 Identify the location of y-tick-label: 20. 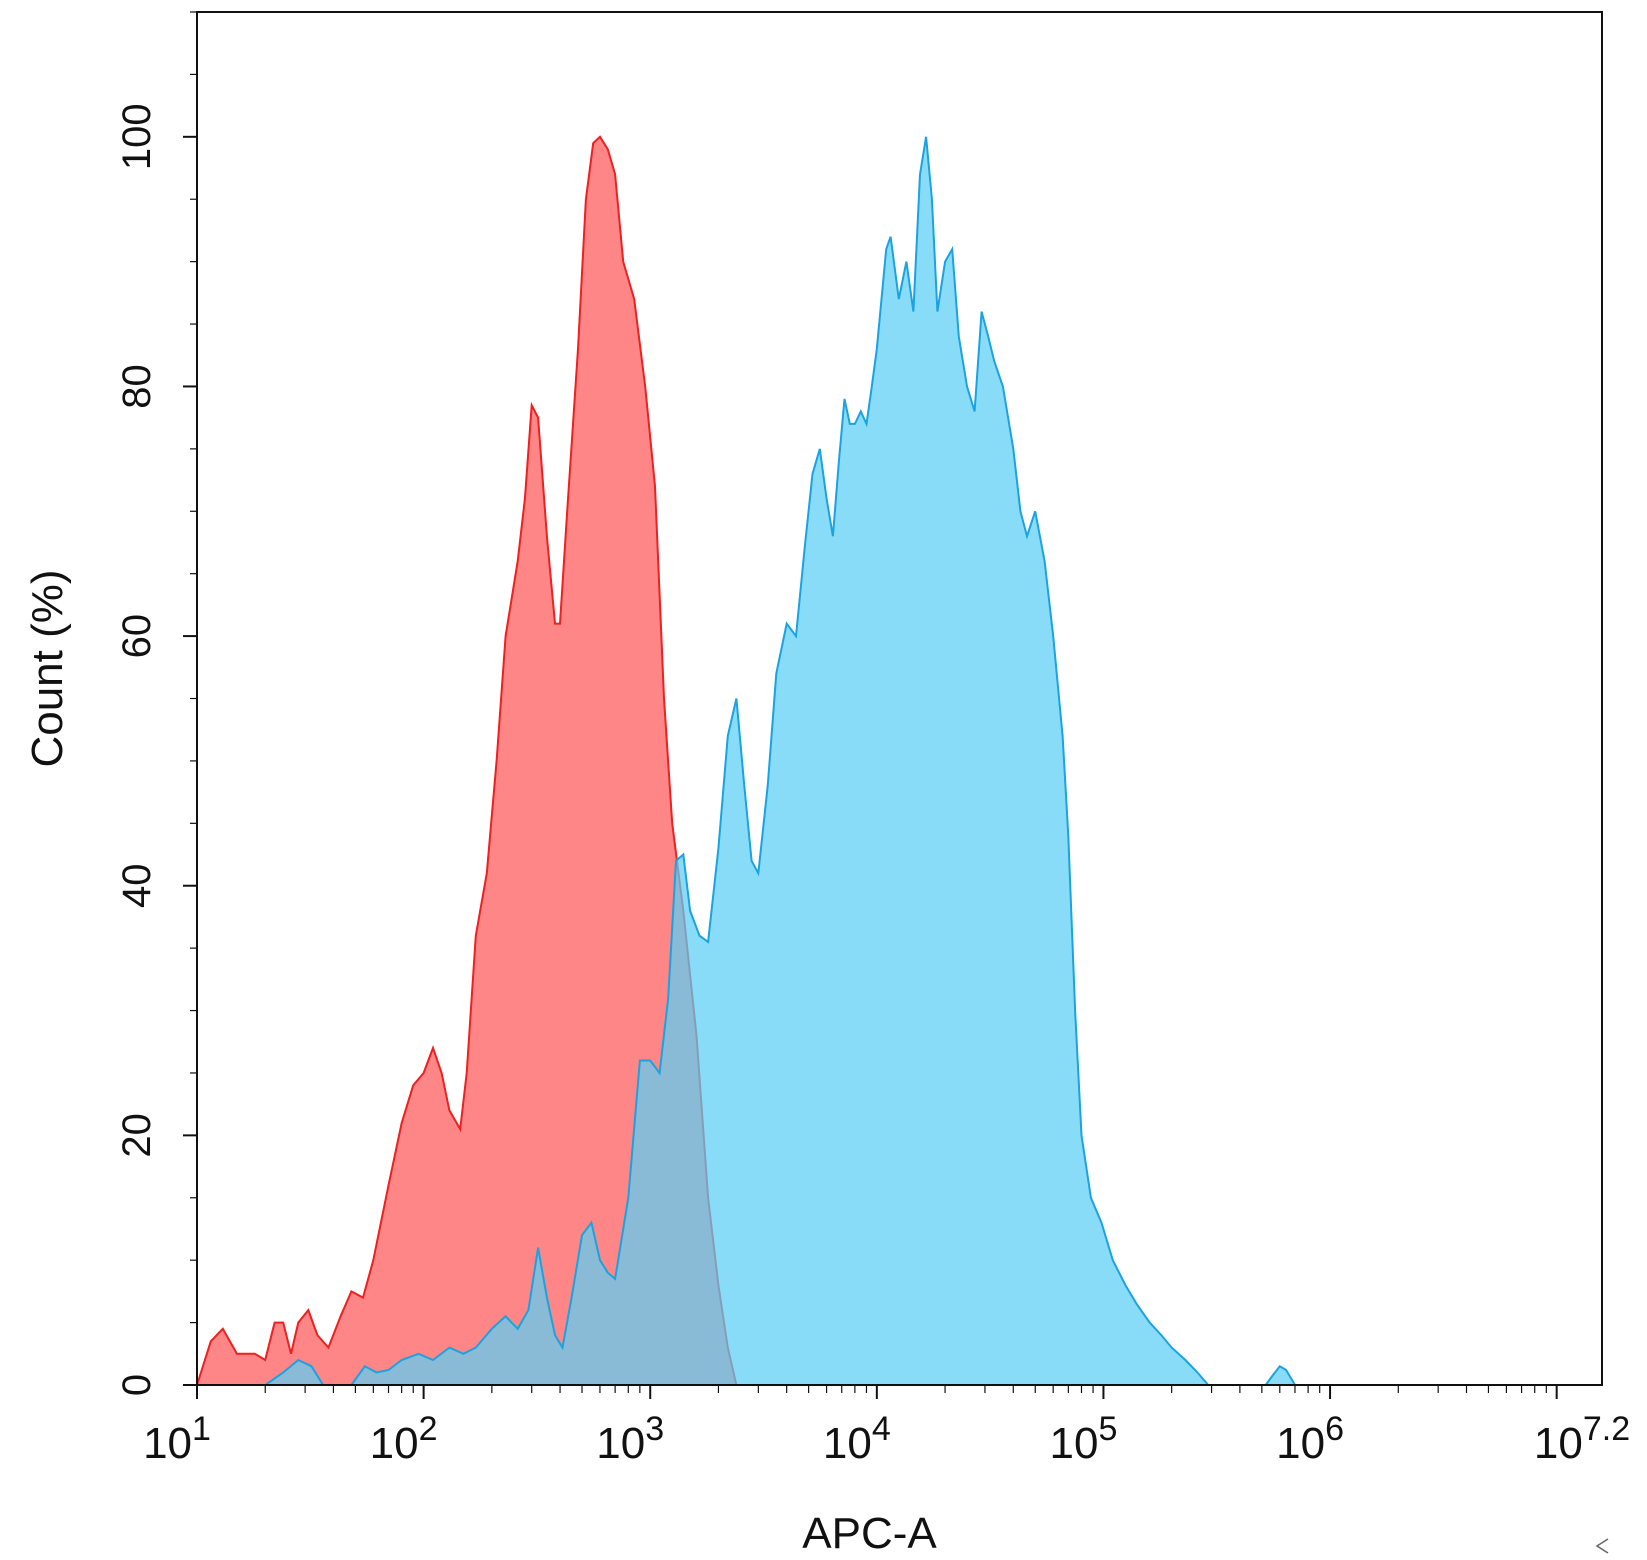
(137, 1135).